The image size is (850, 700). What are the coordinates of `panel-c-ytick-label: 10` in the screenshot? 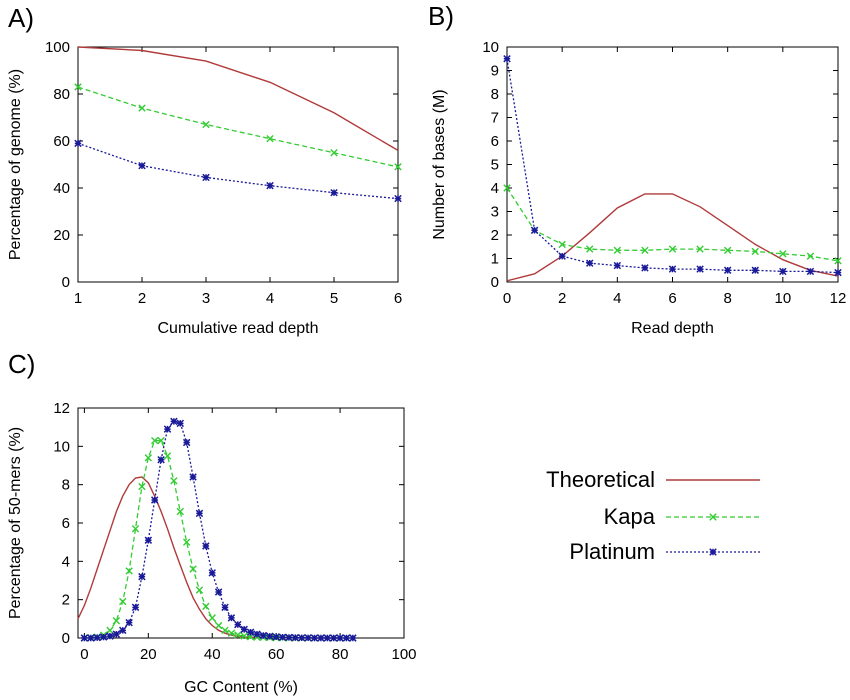 It's located at (61, 446).